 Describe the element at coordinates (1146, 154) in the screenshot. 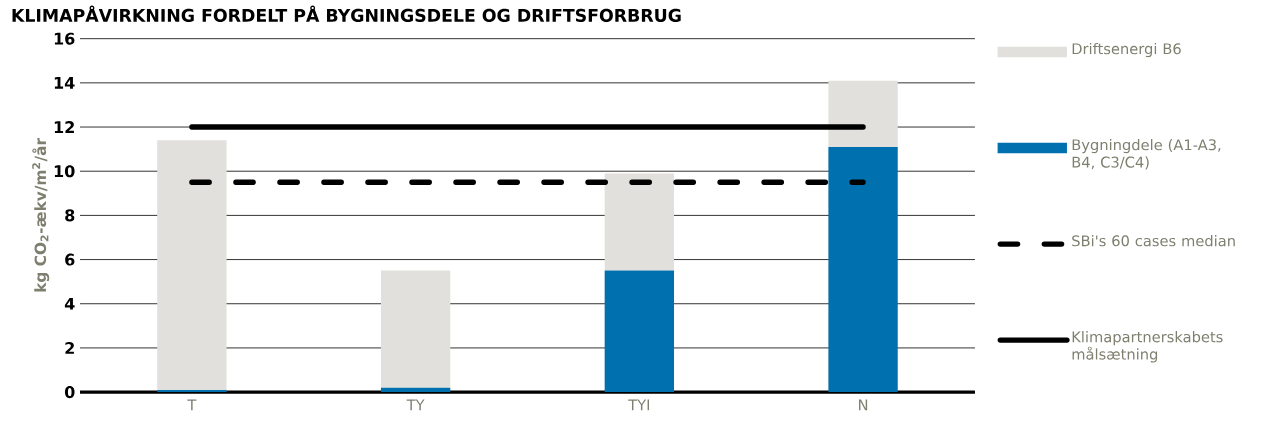

I see `legend-label: Bygningdele (A1-A3, B4, C3/C4)` at that location.